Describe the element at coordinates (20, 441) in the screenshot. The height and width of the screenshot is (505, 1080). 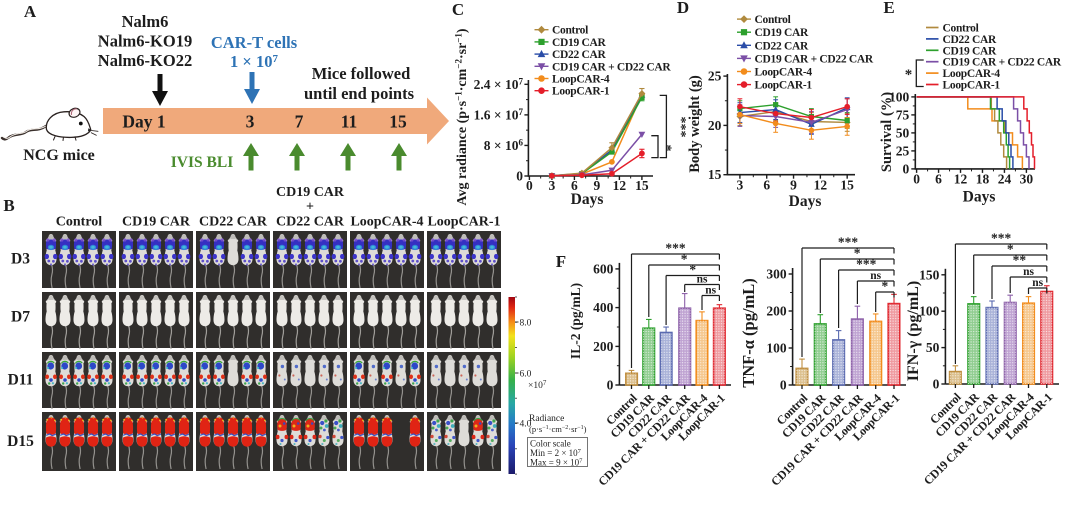
I see `svg-text: D15` at that location.